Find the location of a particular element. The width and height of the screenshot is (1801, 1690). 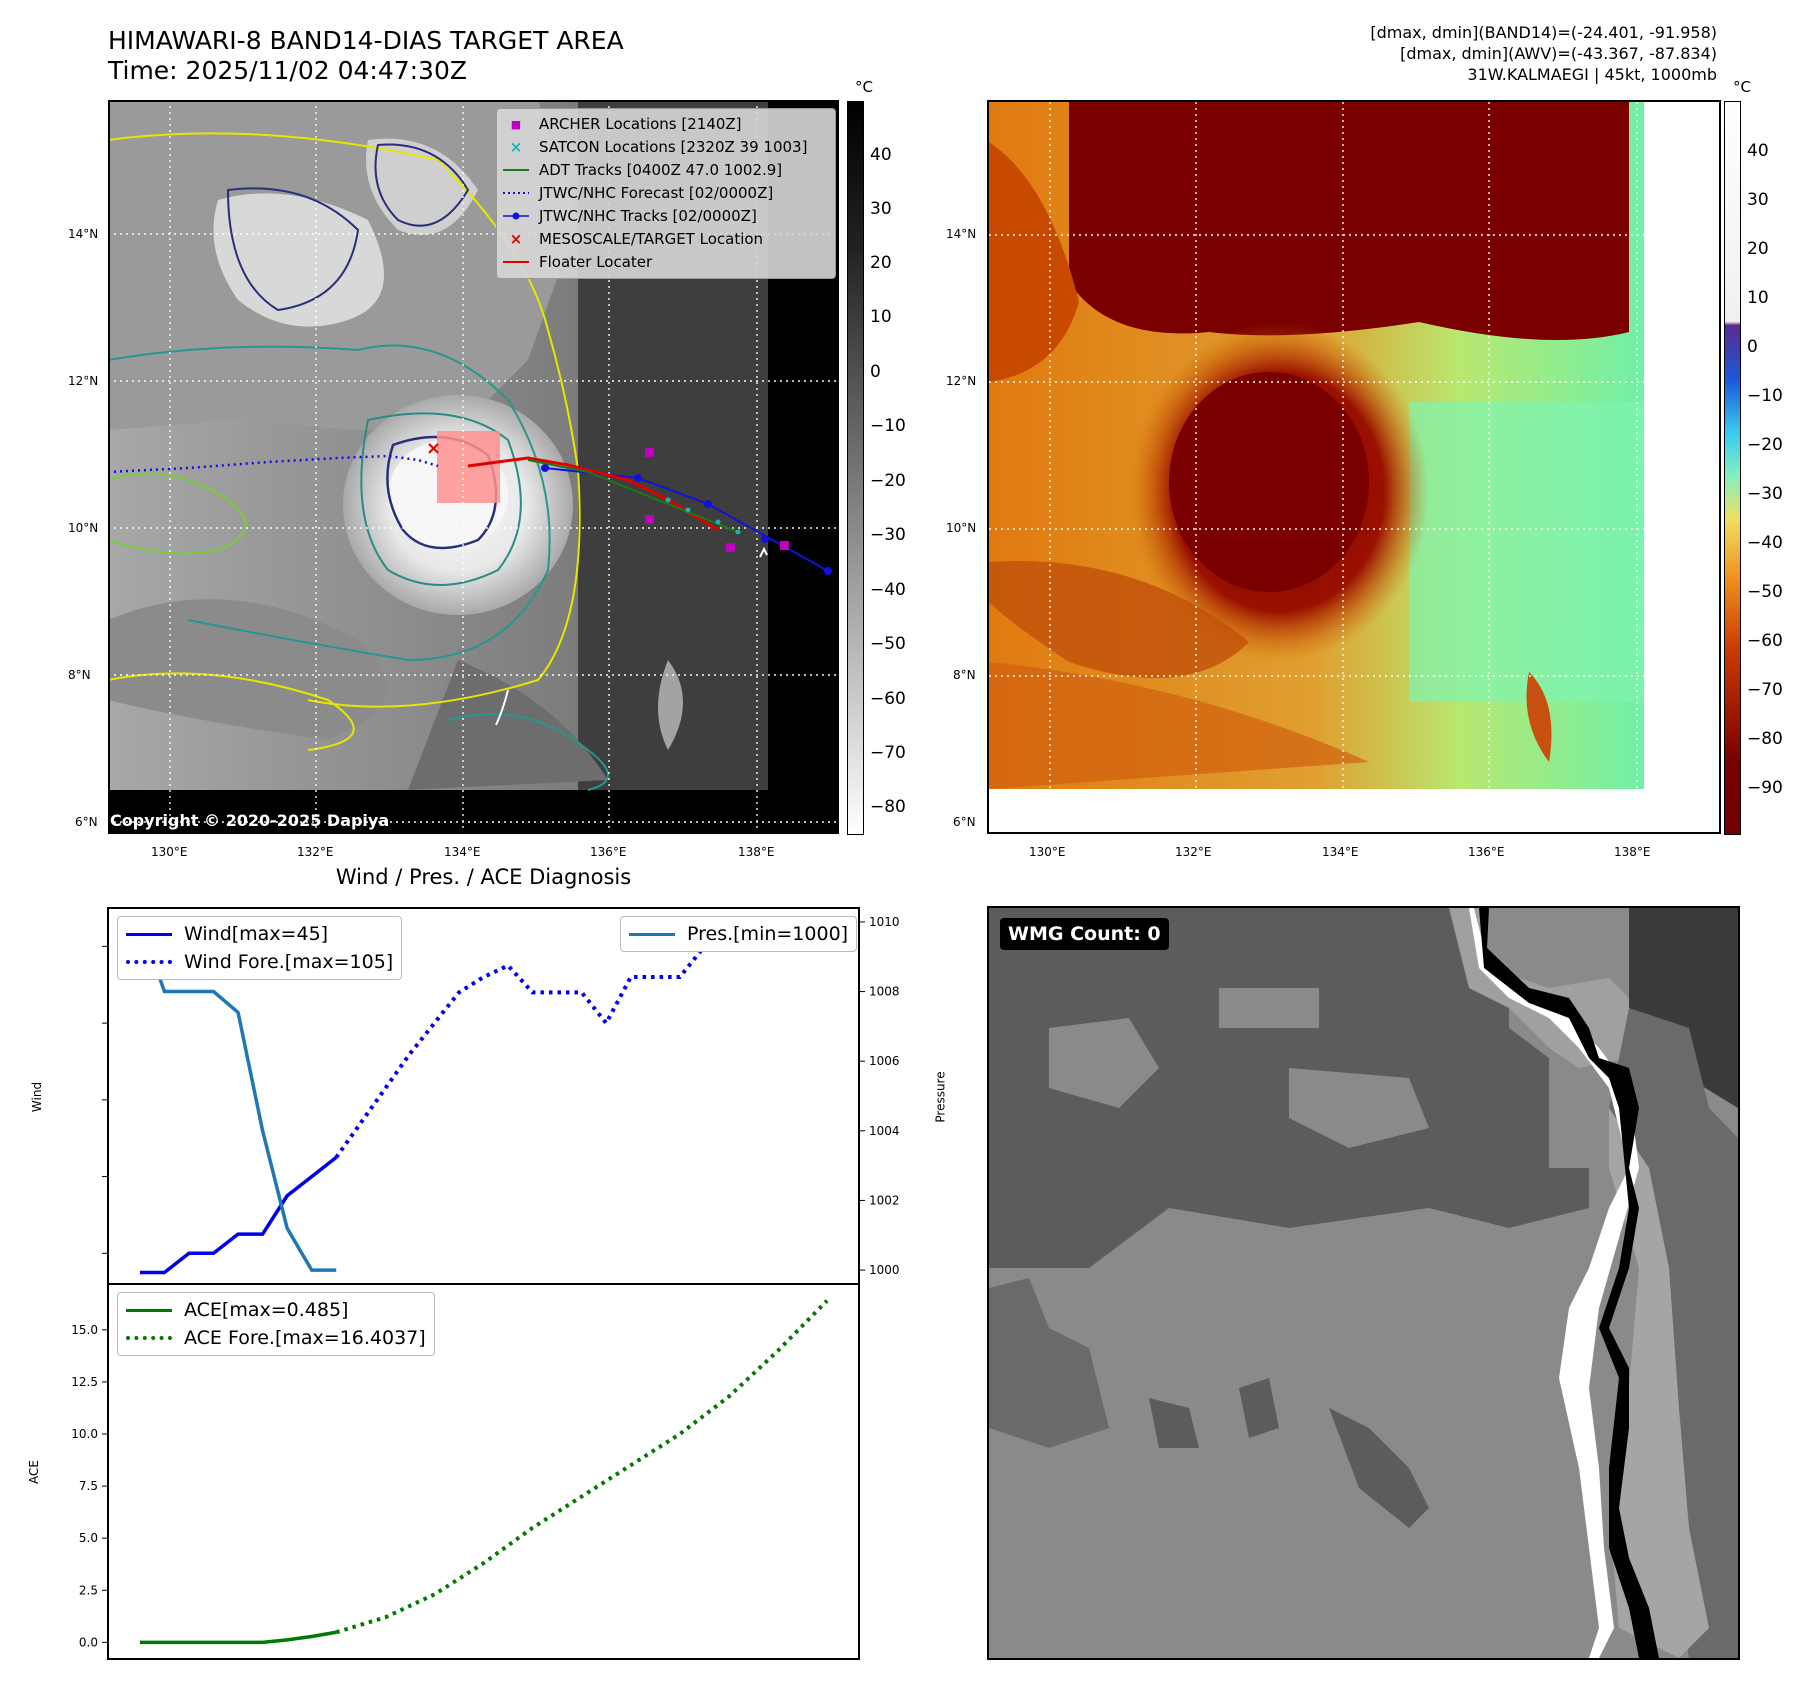

wmg-count-badge: WMG Count: 0 is located at coordinates (1084, 934).